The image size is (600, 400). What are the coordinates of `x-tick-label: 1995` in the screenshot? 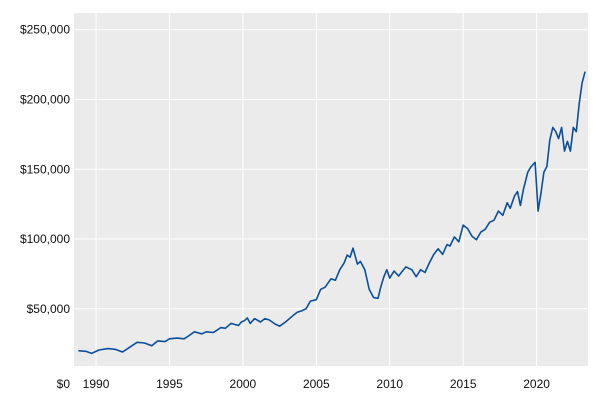 It's located at (169, 384).